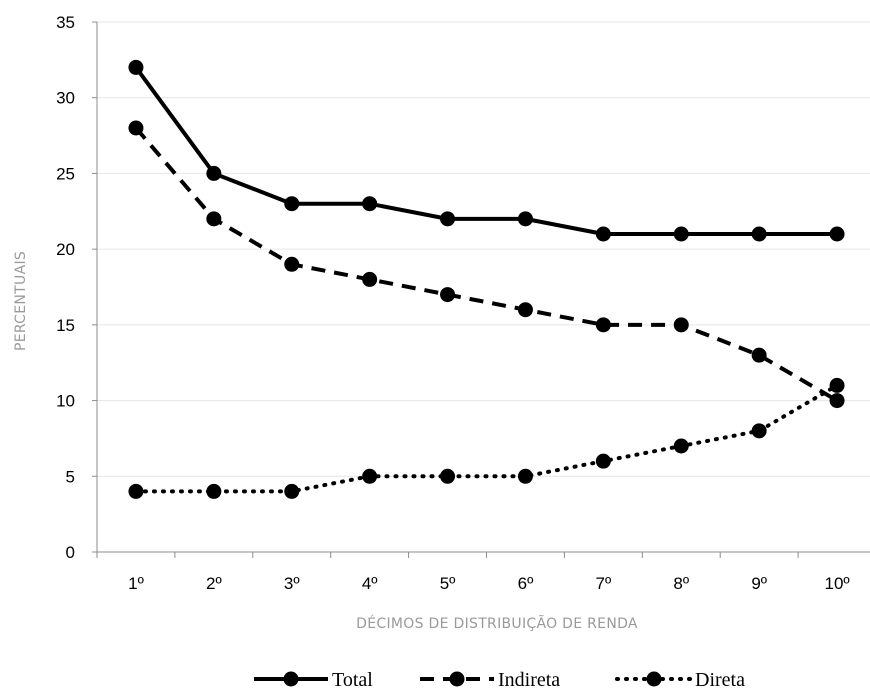 This screenshot has width=870, height=689. What do you see at coordinates (457, 679) in the screenshot?
I see `legend-marker-indireta` at bounding box center [457, 679].